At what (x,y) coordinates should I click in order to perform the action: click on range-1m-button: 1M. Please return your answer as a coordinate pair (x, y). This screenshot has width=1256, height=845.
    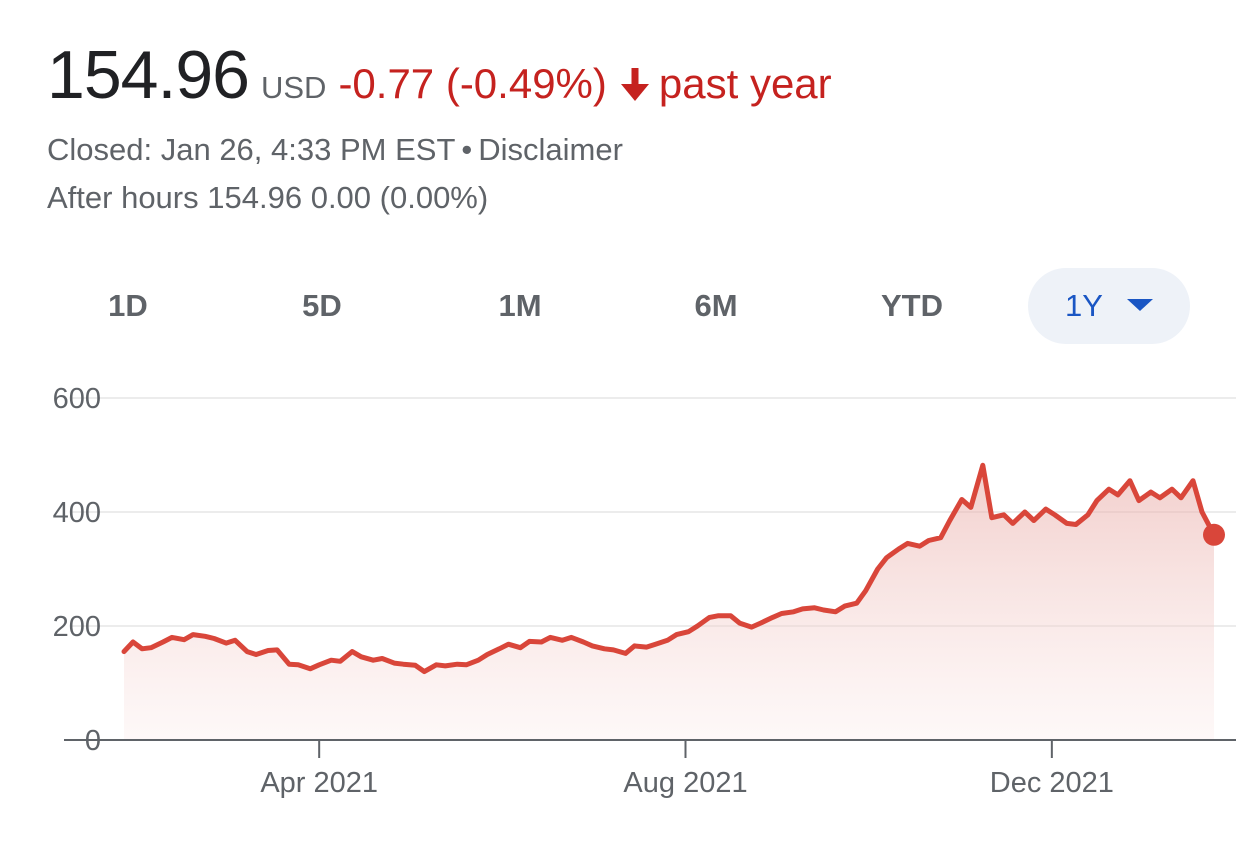
    Looking at the image, I should click on (520, 305).